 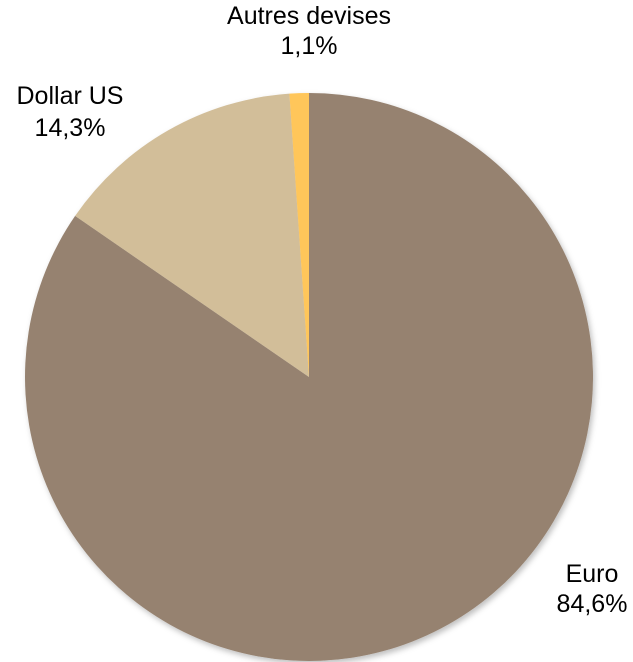 What do you see at coordinates (70, 128) in the screenshot?
I see `slice-value: 14,3%` at bounding box center [70, 128].